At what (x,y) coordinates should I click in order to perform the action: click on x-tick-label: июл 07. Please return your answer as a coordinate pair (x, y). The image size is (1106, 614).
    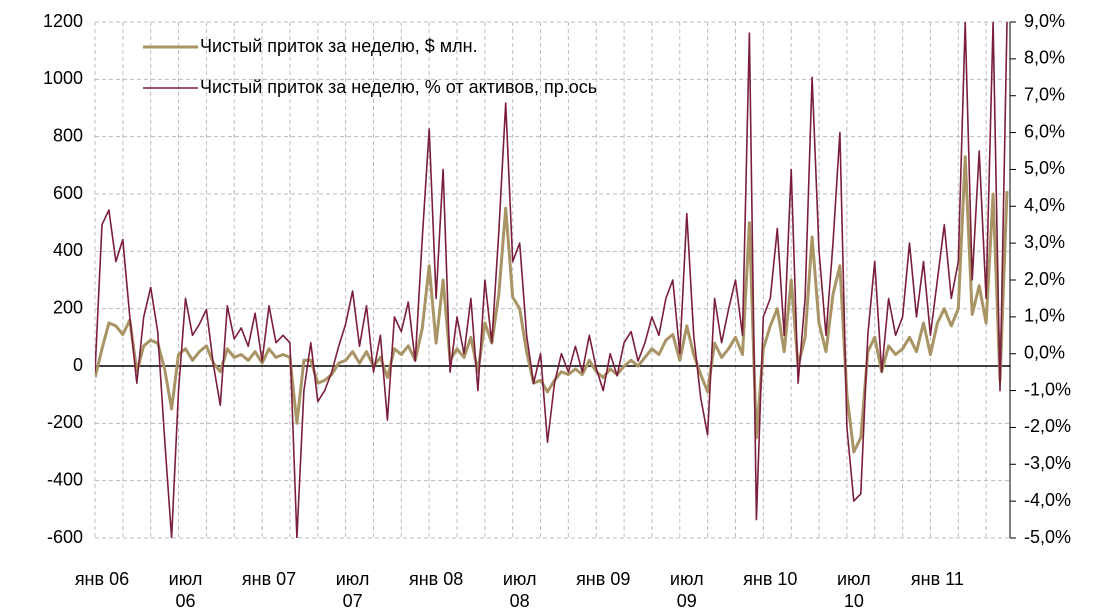
    Looking at the image, I should click on (352, 590).